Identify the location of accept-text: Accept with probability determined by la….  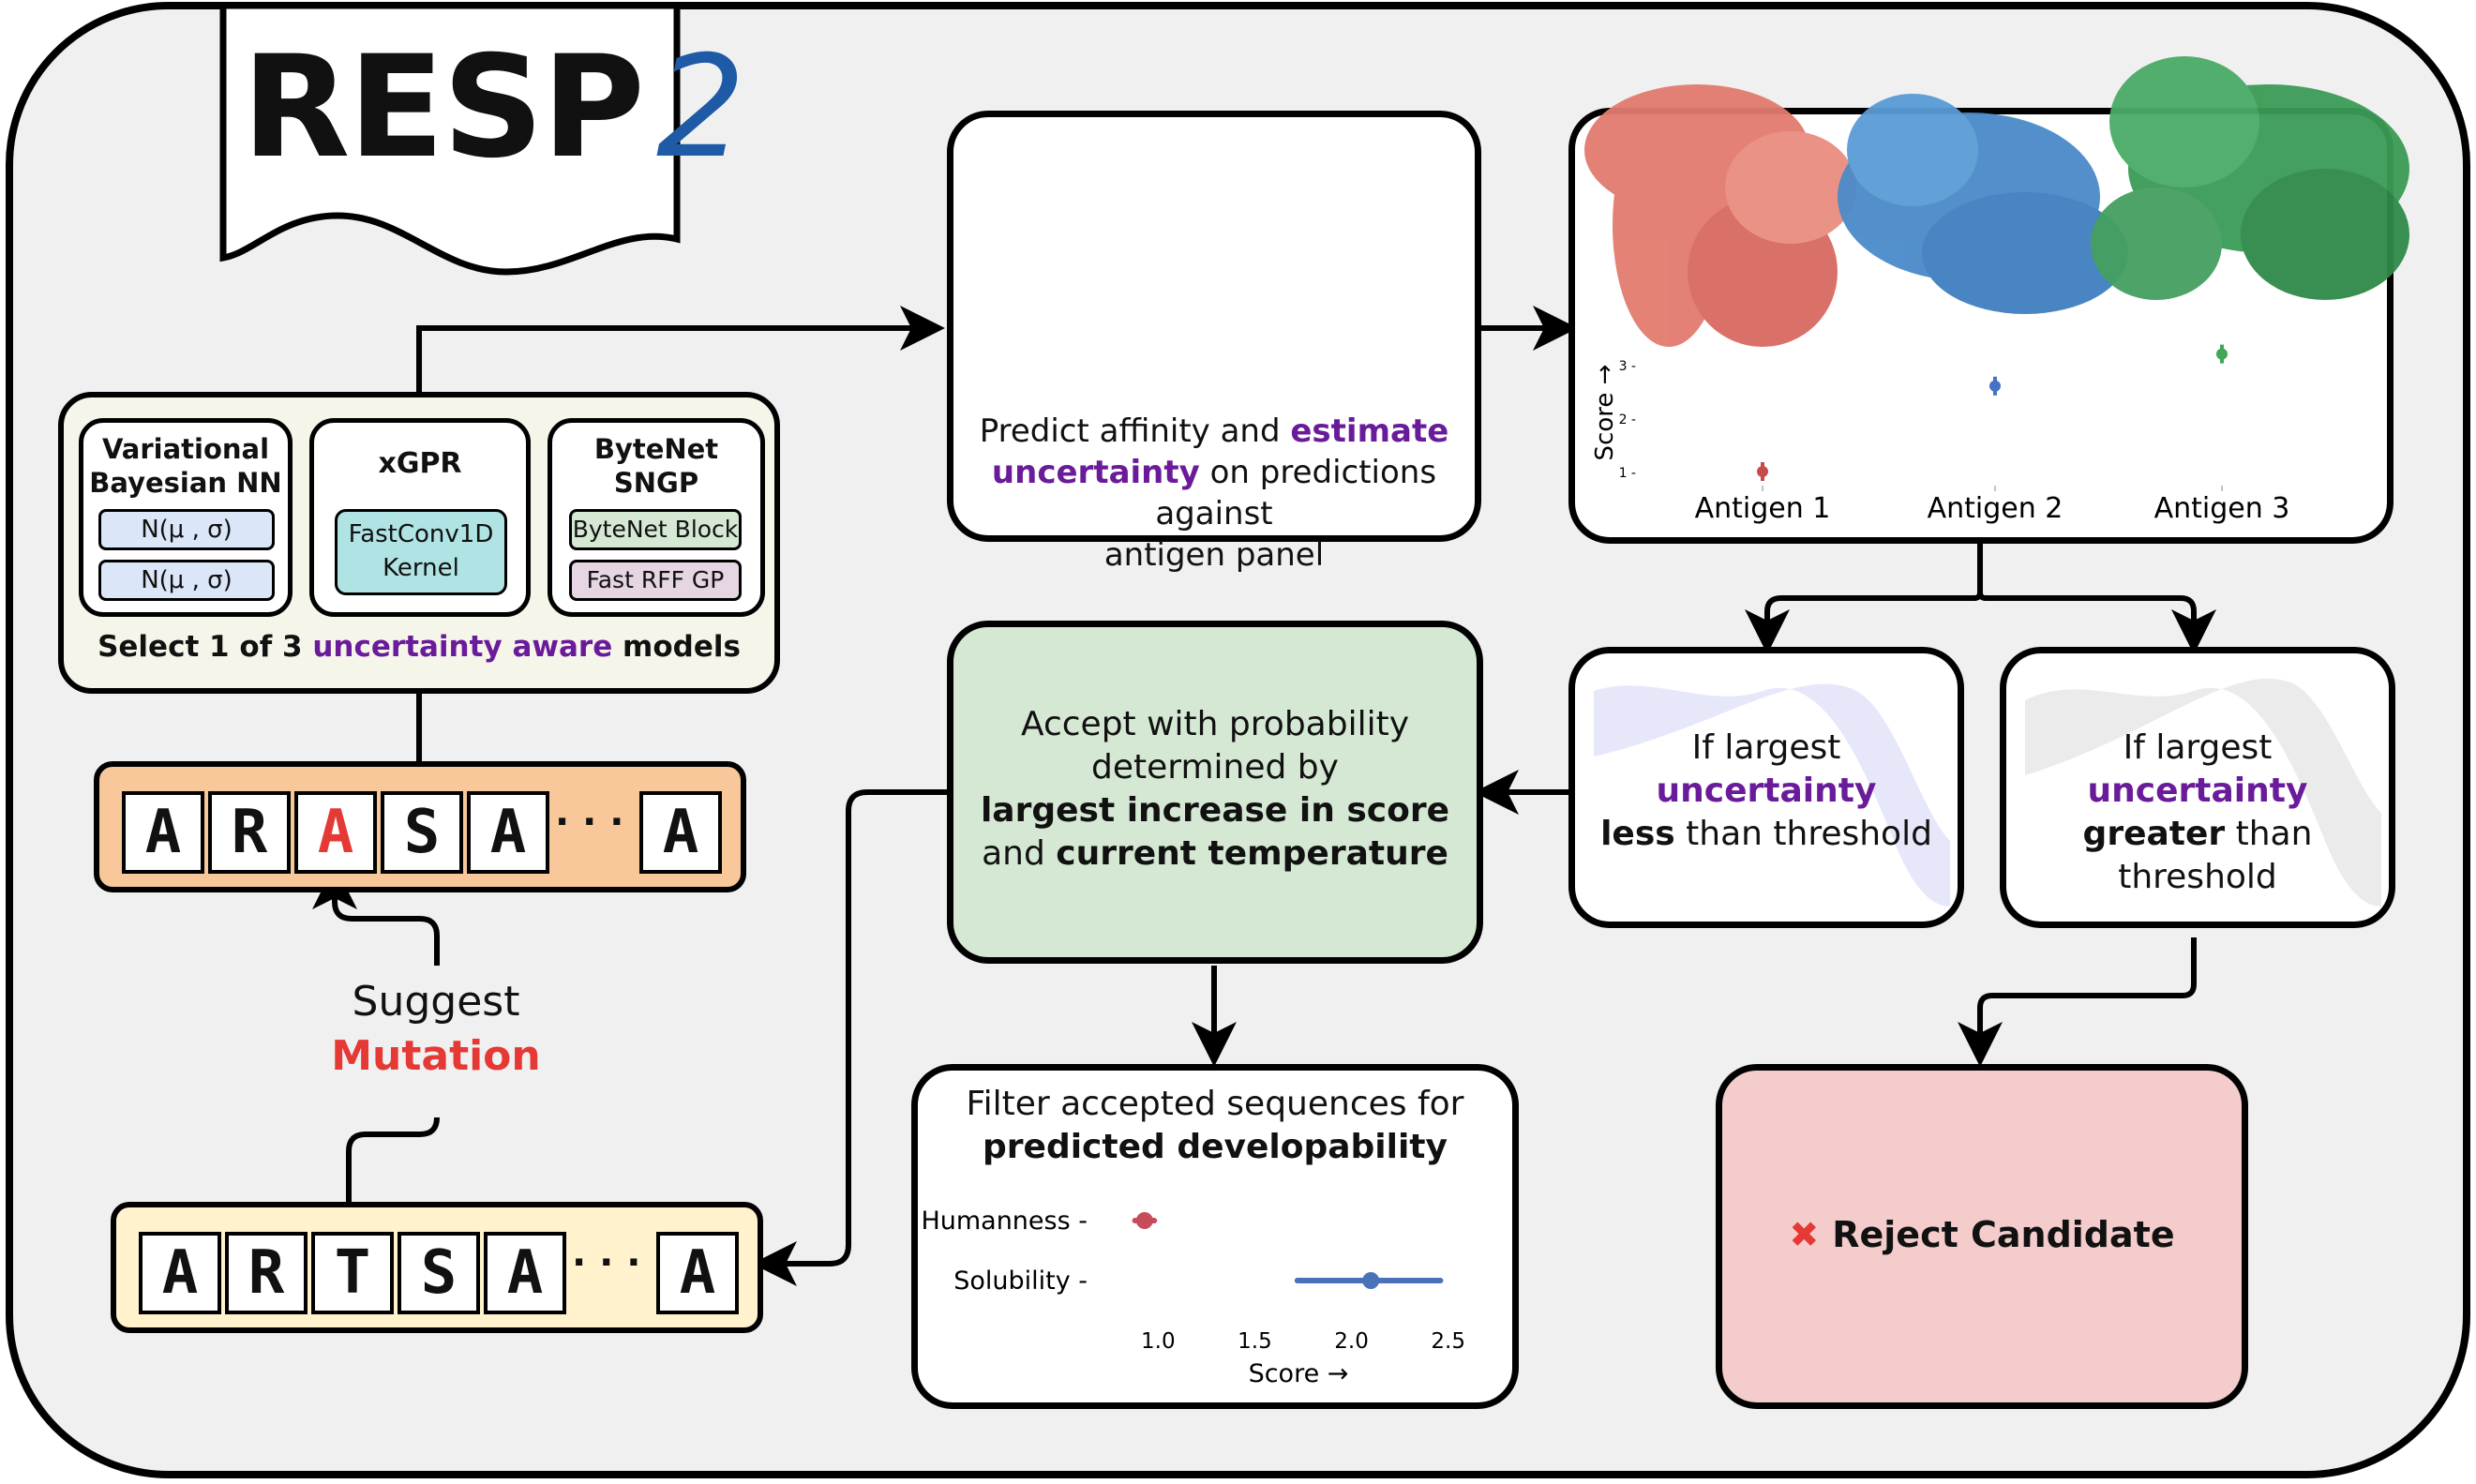
(1215, 789).